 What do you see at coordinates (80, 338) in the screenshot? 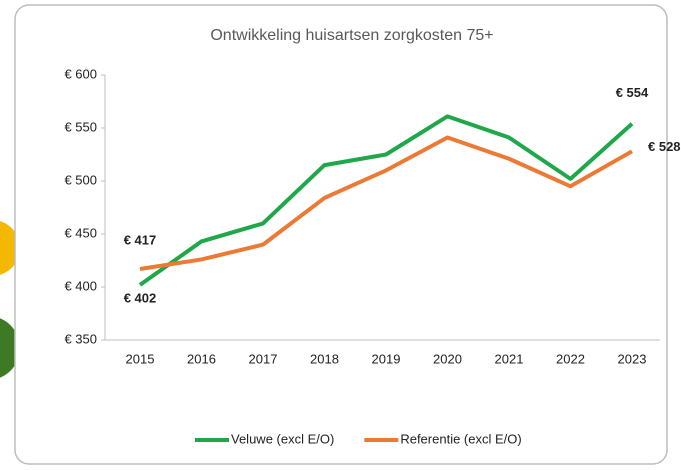
I see `y-tick-label: € 350` at bounding box center [80, 338].